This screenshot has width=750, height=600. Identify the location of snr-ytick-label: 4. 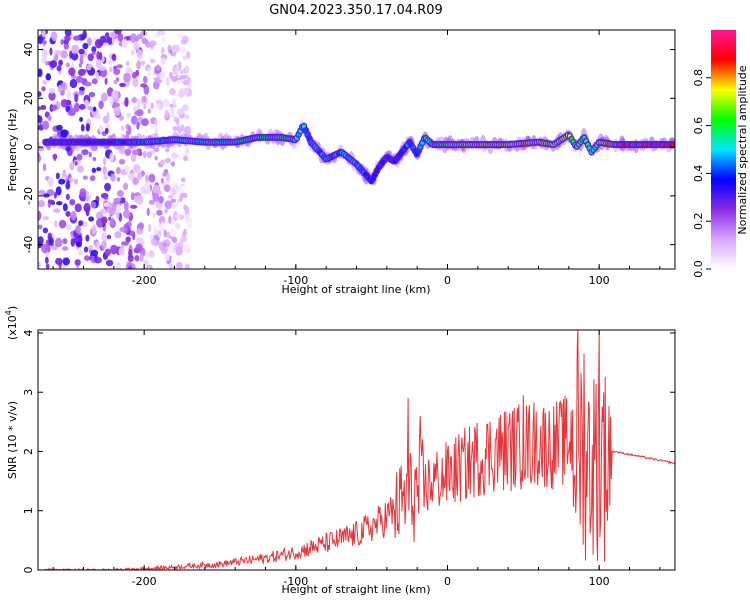
(28, 332).